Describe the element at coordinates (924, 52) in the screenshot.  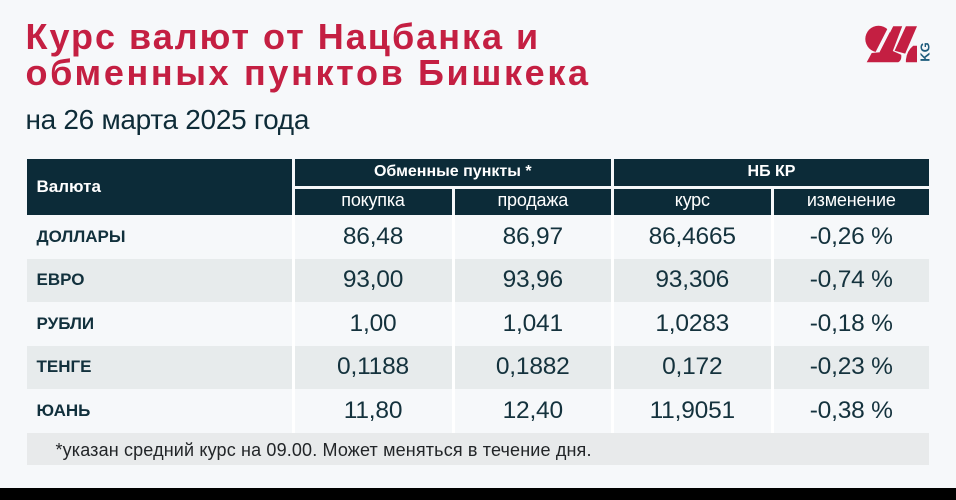
I see `svg-text: KG` at that location.